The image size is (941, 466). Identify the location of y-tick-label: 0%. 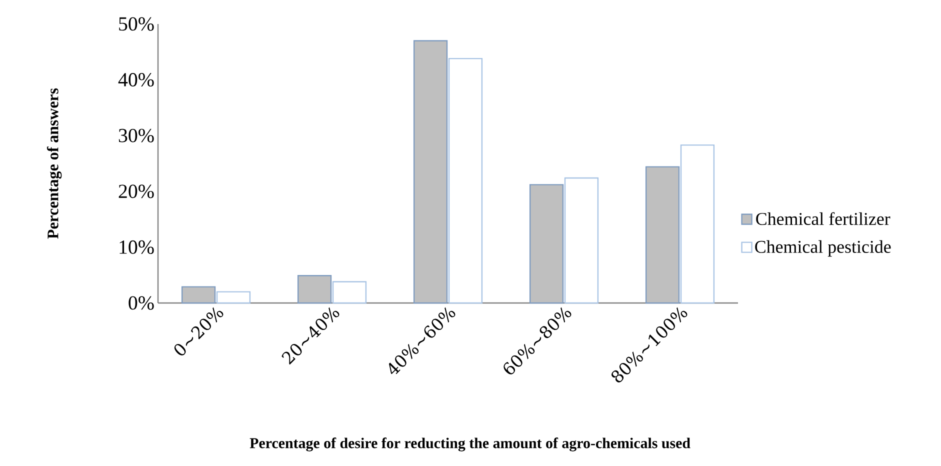
(141, 303).